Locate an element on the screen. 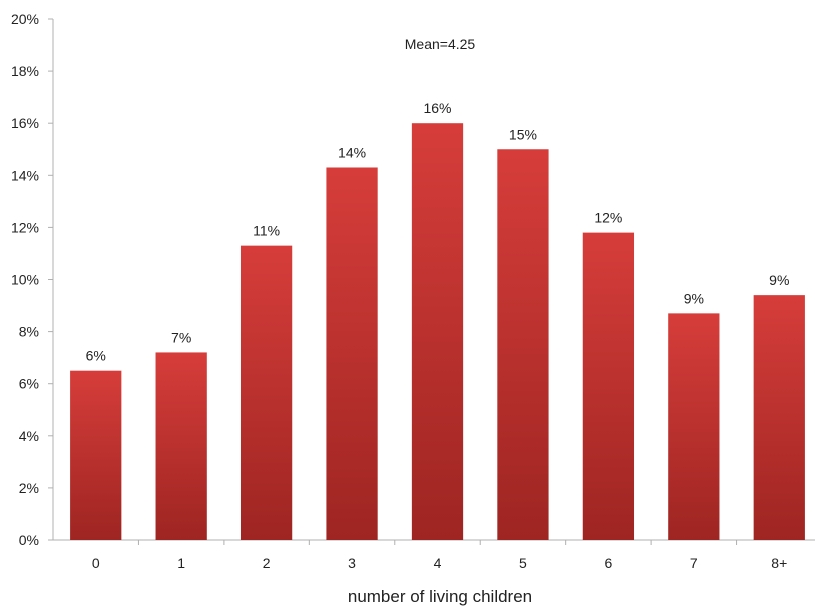  x-tick-label: 0 is located at coordinates (96, 563).